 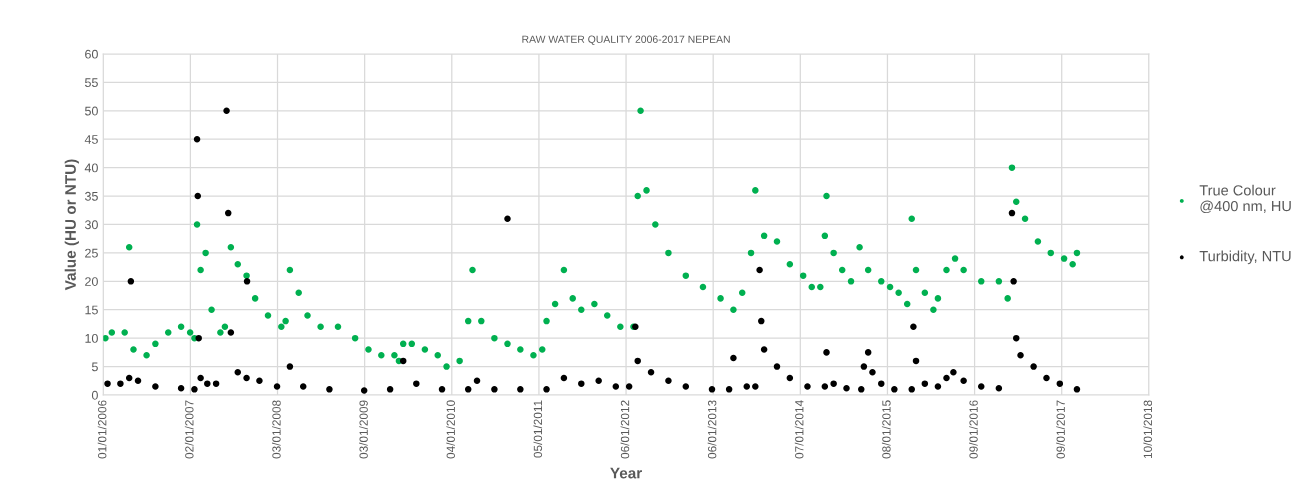 What do you see at coordinates (91, 338) in the screenshot?
I see `y-tick-label: 10` at bounding box center [91, 338].